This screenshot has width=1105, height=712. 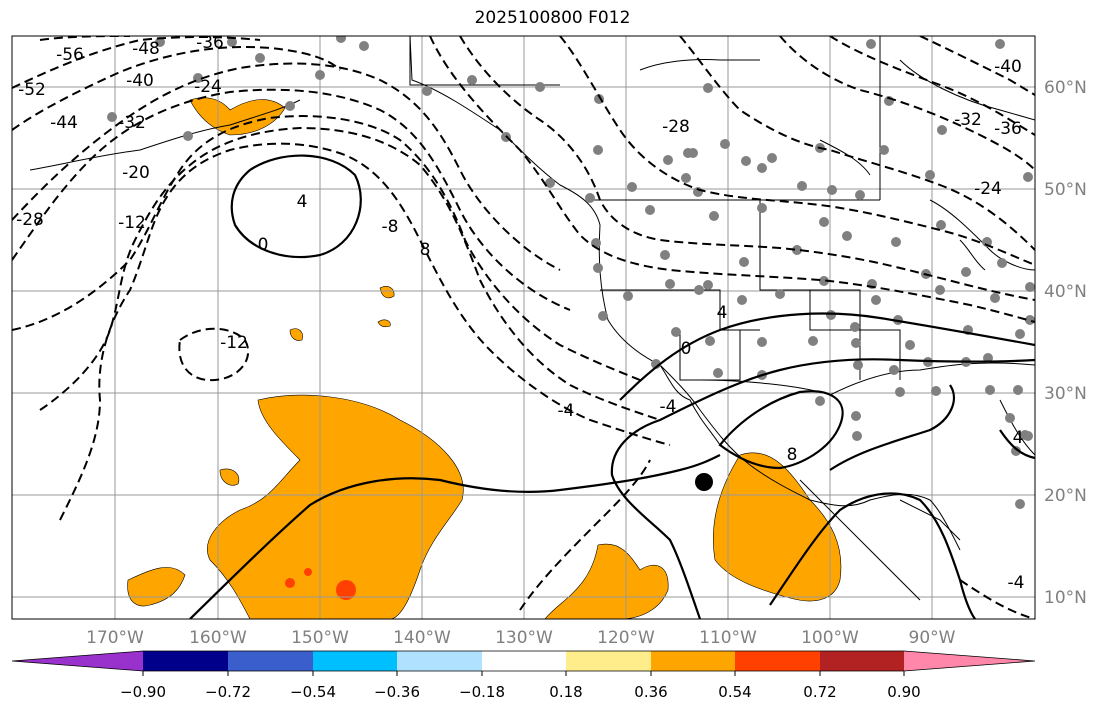 I want to click on contour-label: -52, so click(x=32, y=90).